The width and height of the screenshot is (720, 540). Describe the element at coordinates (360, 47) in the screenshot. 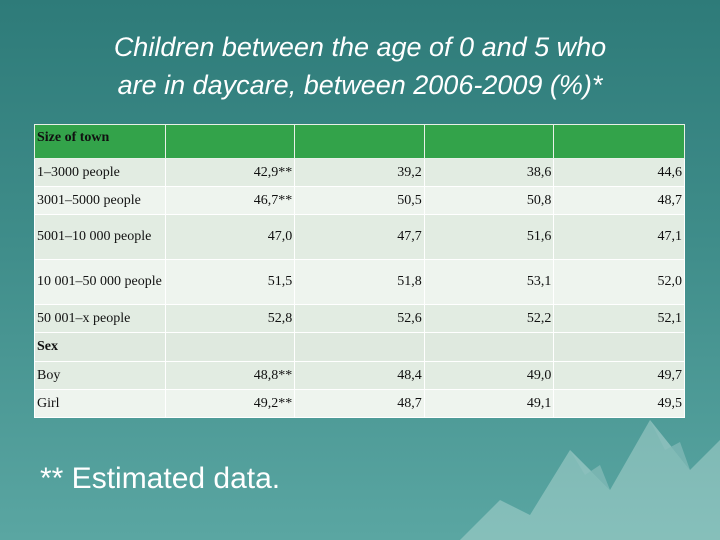

I see `slide-title-line1: Children between the age of 0 and 5 who` at that location.